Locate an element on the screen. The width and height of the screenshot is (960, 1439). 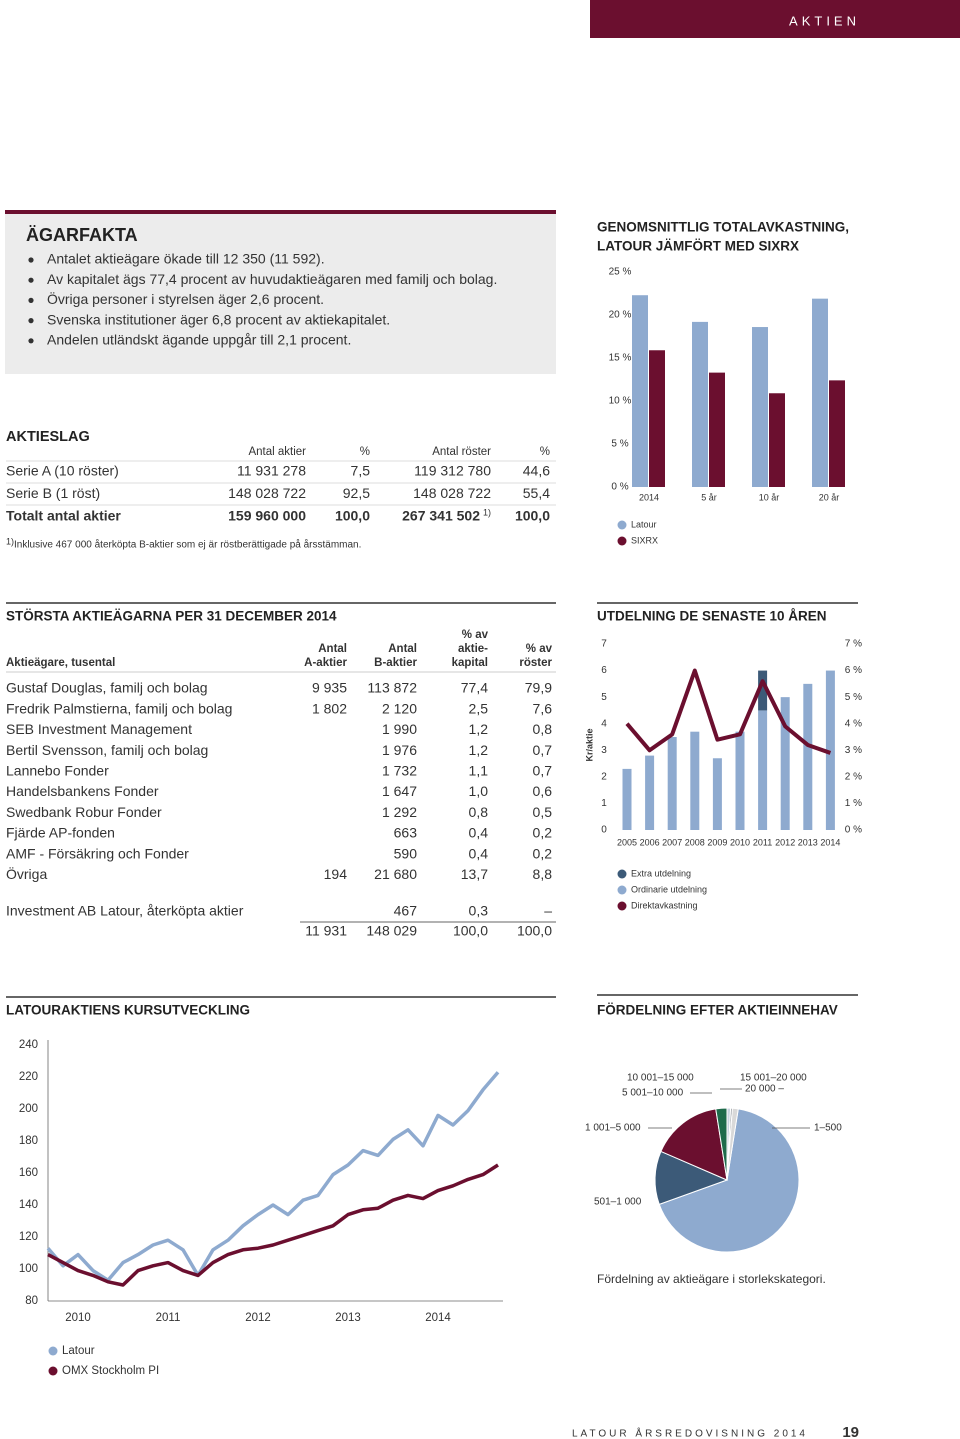
cell: 113 872 is located at coordinates (392, 688).